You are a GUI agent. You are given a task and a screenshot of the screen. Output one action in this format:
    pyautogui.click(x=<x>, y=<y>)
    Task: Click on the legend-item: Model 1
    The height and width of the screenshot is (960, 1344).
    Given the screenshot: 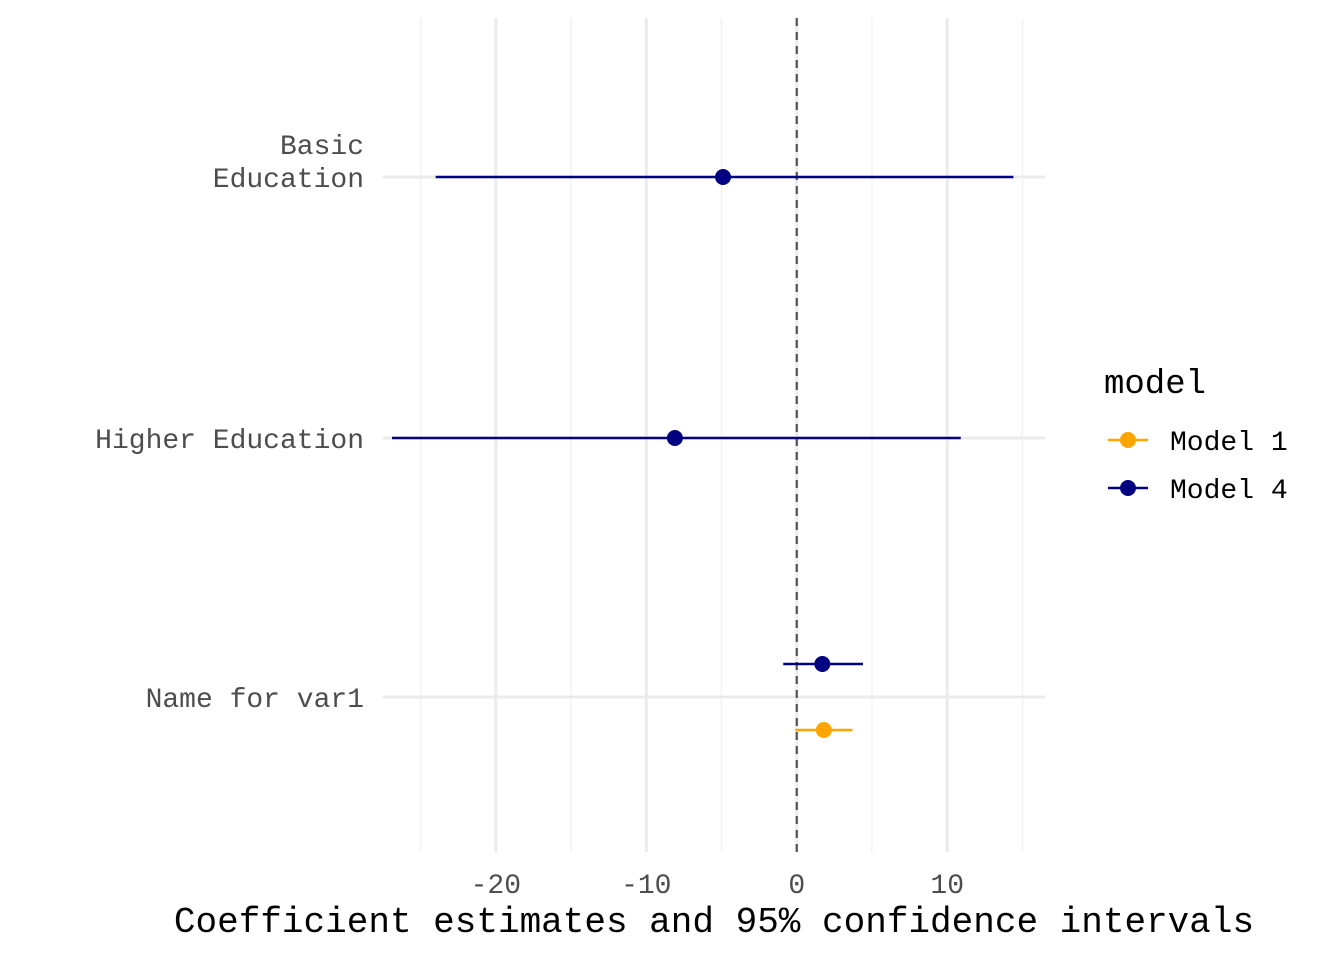 What is the action you would take?
    pyautogui.click(x=1198, y=443)
    